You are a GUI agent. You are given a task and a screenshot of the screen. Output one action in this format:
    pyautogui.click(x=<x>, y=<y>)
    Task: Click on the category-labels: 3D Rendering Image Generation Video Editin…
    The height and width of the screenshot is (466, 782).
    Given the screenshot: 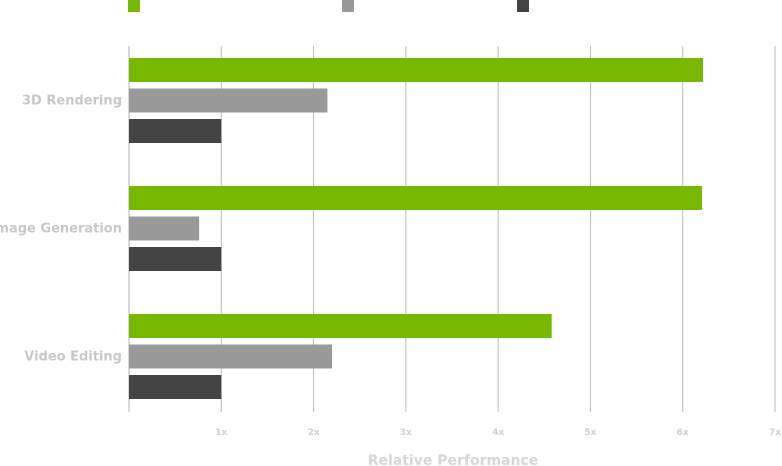 What is the action you would take?
    pyautogui.click(x=61, y=229)
    